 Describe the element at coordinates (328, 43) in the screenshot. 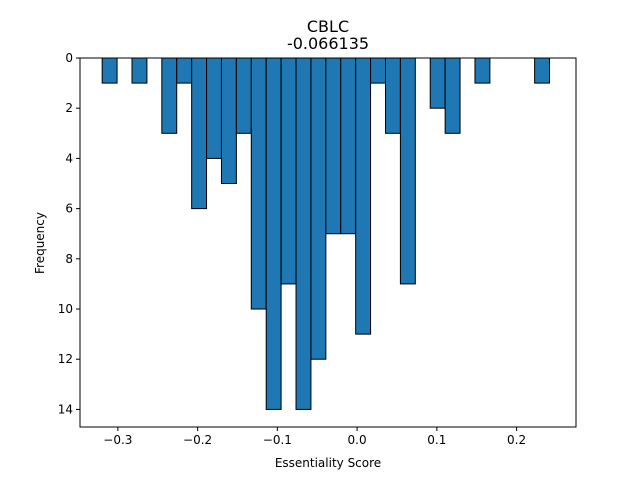

I see `chart-subtitle: -0.066135` at that location.